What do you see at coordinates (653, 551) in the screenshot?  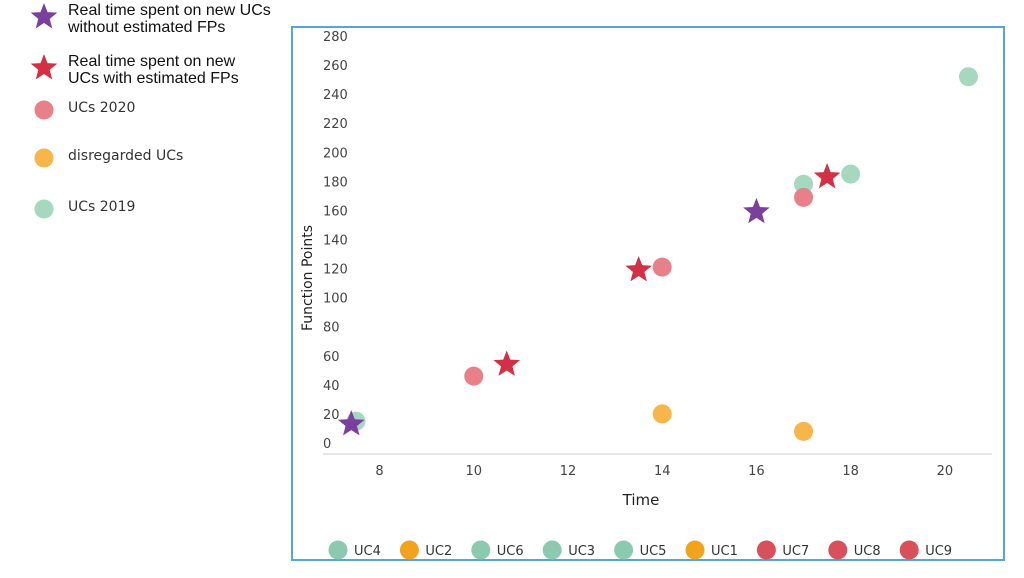 I see `bottom-legend-label: UC5` at bounding box center [653, 551].